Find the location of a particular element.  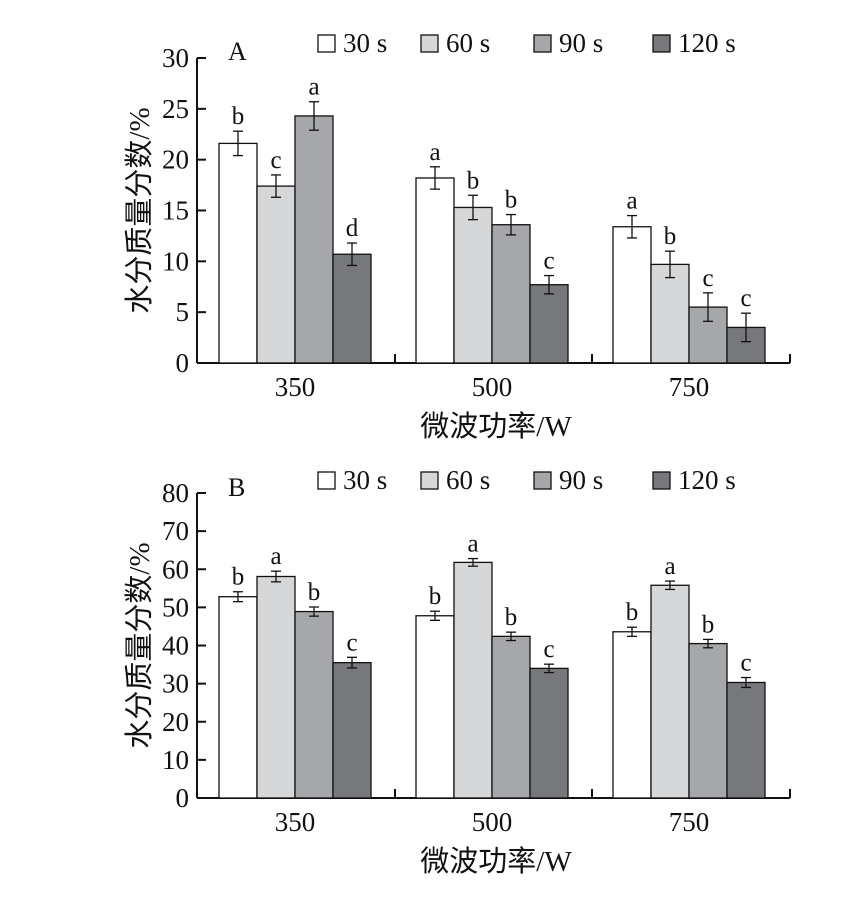

legend-entry: 120 s is located at coordinates (707, 43).